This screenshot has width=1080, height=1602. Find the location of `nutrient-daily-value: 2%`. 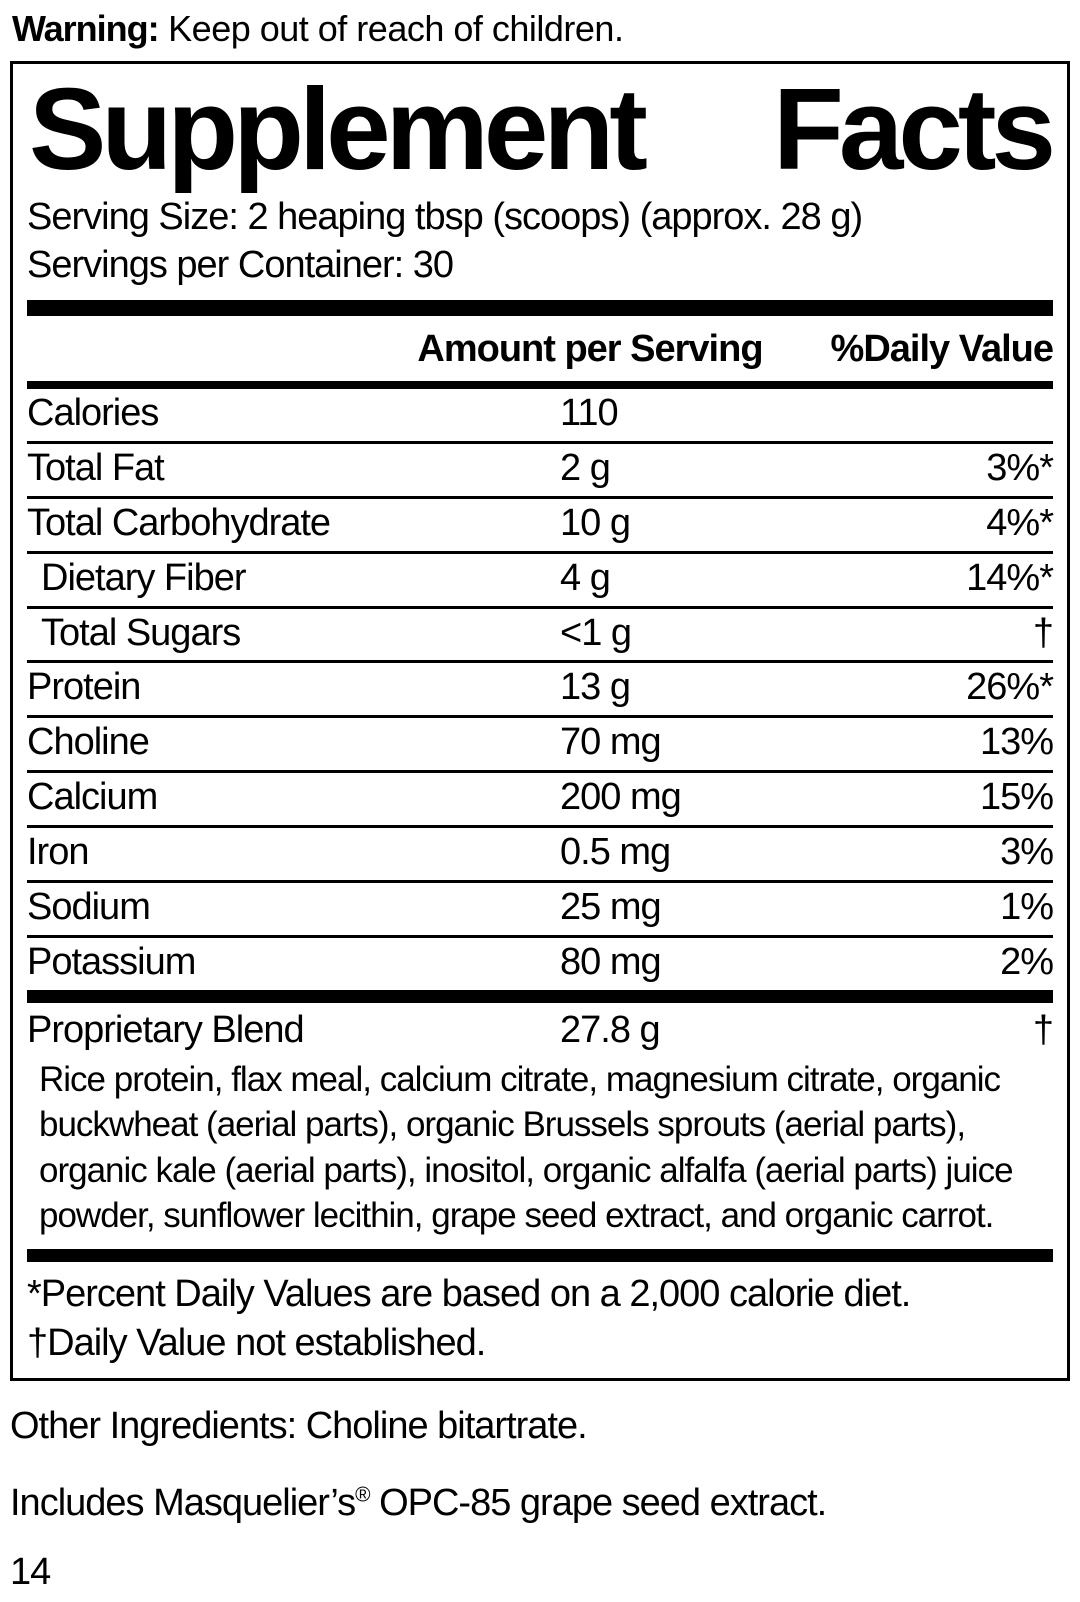

nutrient-daily-value: 2% is located at coordinates (1027, 961).